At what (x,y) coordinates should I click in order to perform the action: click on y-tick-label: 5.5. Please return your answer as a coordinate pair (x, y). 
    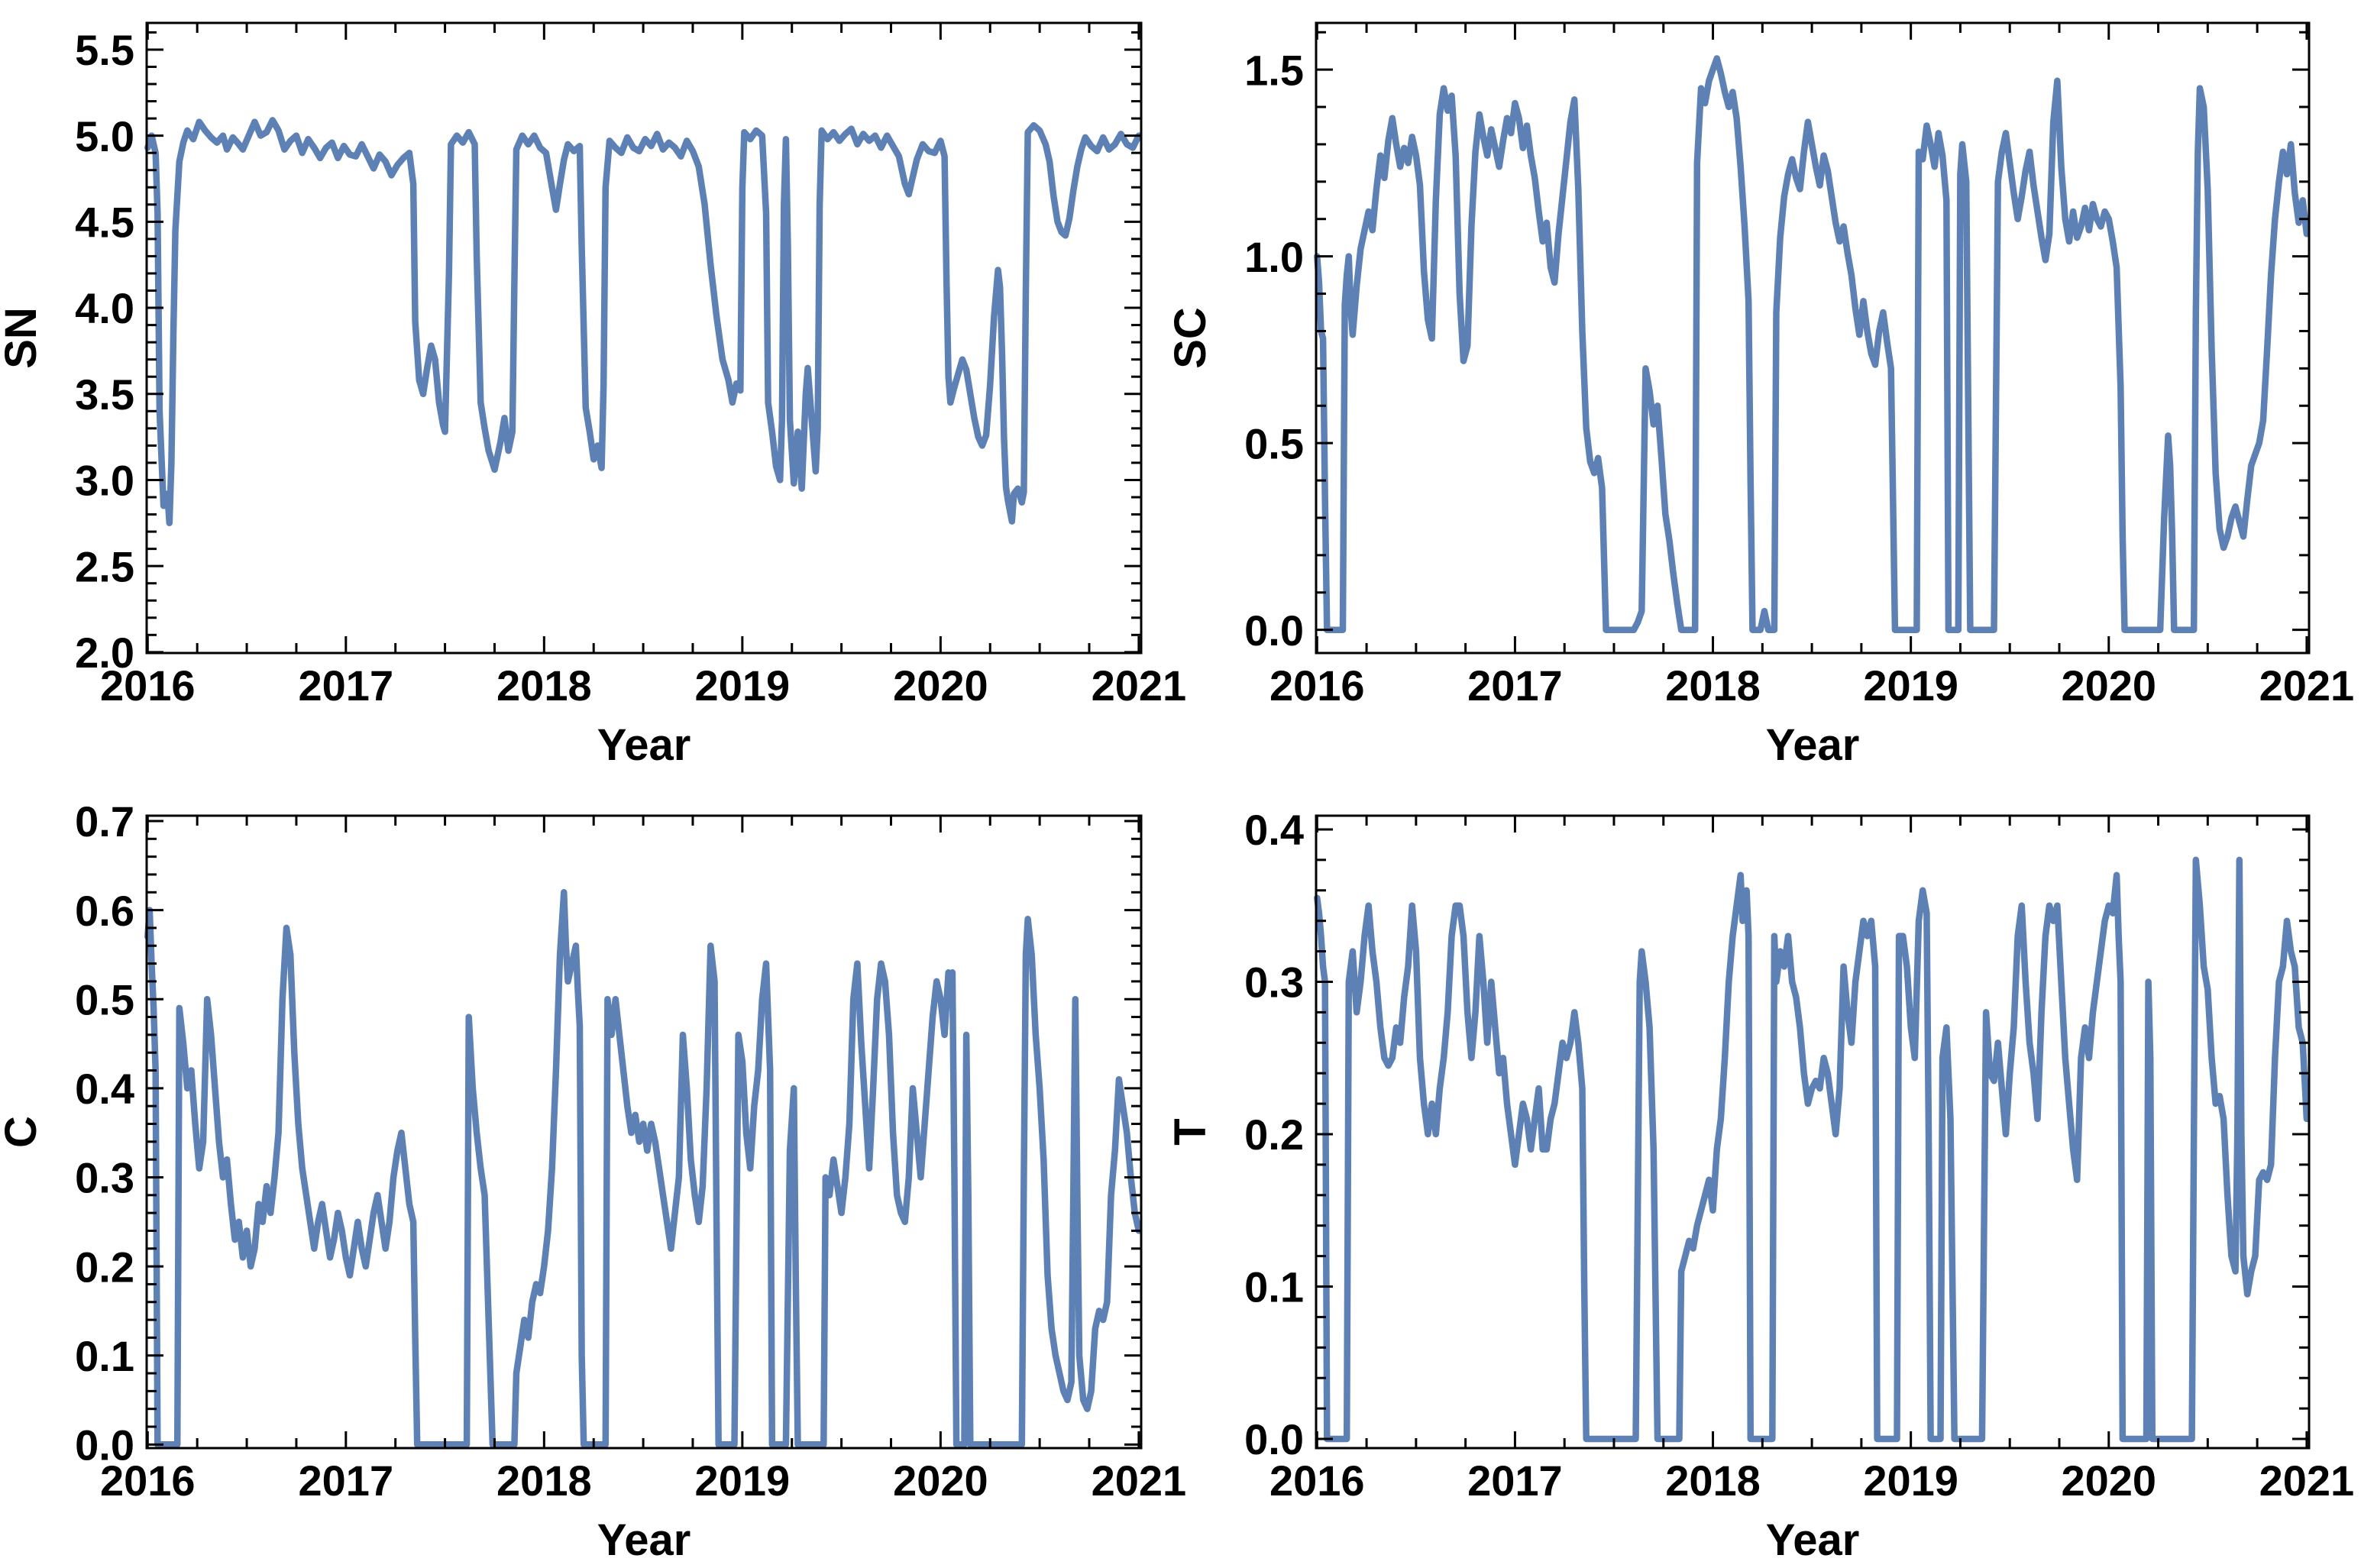
    Looking at the image, I should click on (104, 50).